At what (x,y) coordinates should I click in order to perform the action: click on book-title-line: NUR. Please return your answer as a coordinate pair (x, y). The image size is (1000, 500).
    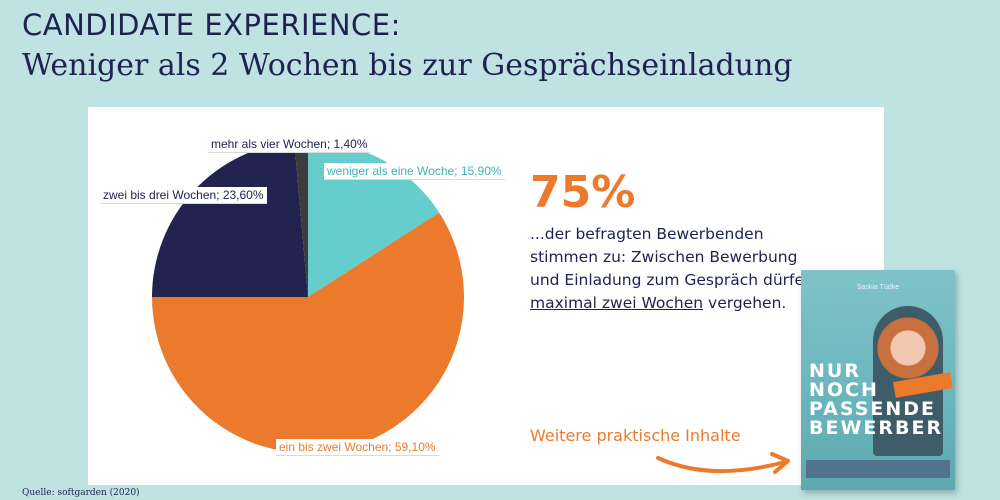
    Looking at the image, I should click on (835, 371).